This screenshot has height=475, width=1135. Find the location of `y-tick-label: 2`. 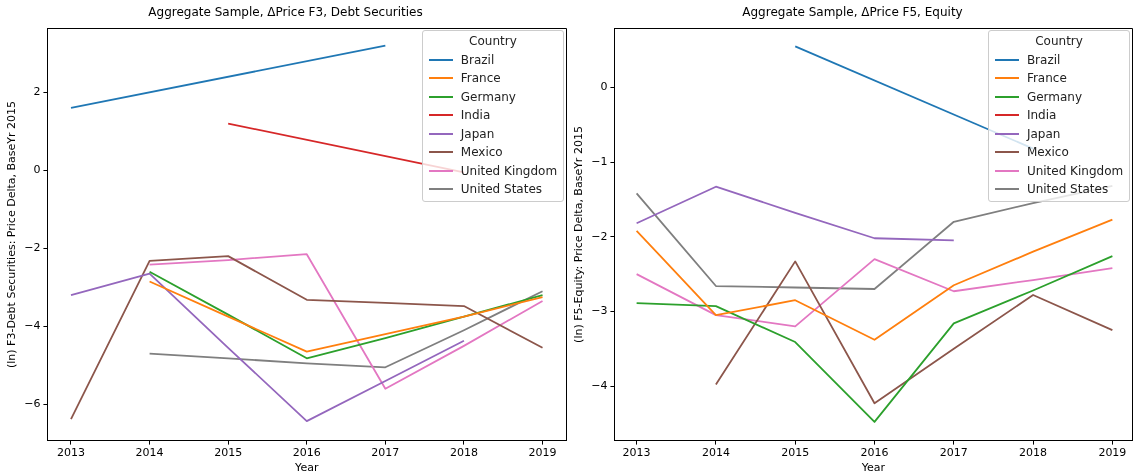

y-tick-label: 2 is located at coordinates (37, 92).